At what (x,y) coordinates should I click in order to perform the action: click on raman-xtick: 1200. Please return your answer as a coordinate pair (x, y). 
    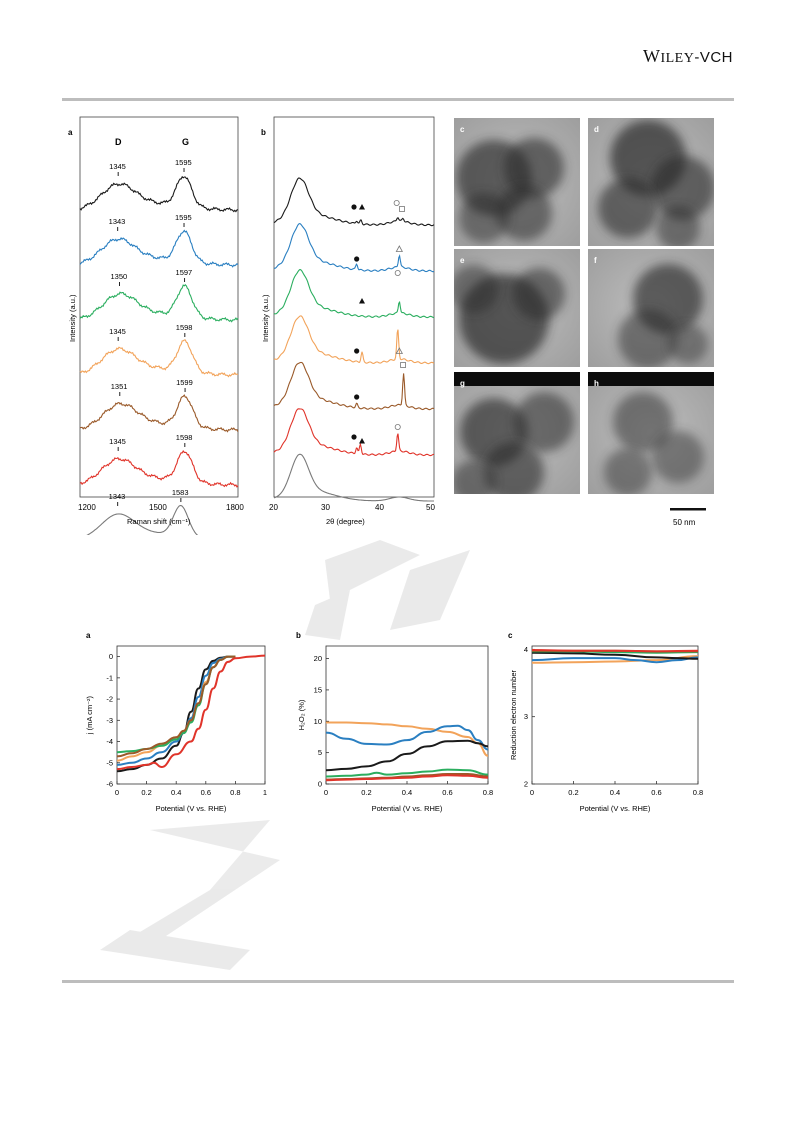
    Looking at the image, I should click on (87, 507).